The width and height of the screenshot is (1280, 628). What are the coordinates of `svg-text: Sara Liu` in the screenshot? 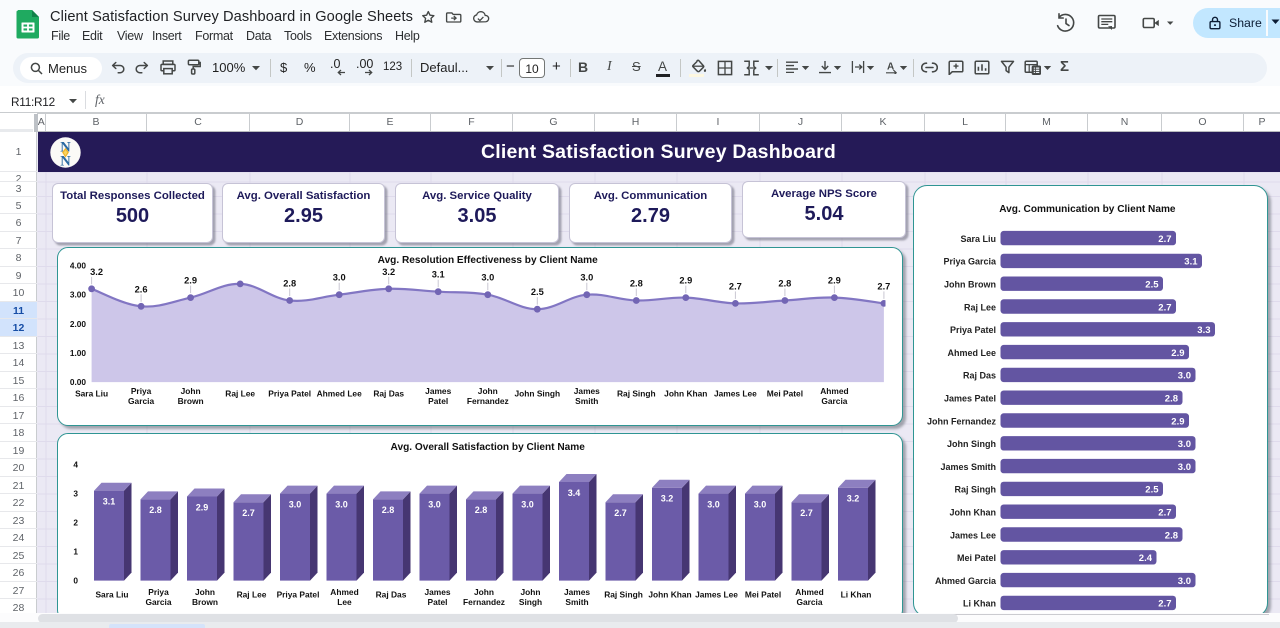 It's located at (91, 394).